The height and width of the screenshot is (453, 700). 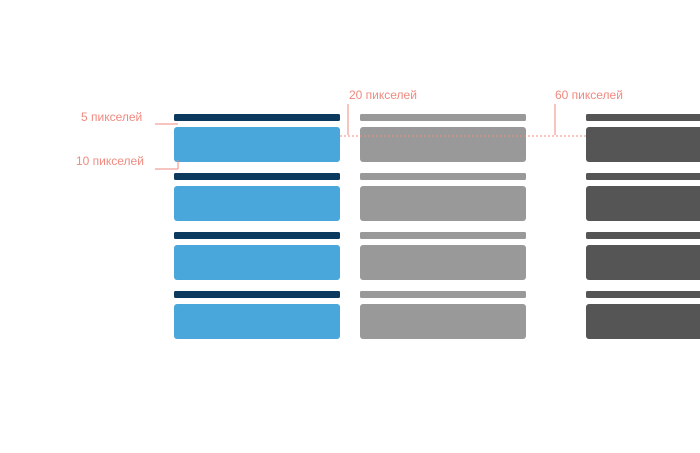 What do you see at coordinates (383, 95) in the screenshot?
I see `label-20px: 20 пикселей` at bounding box center [383, 95].